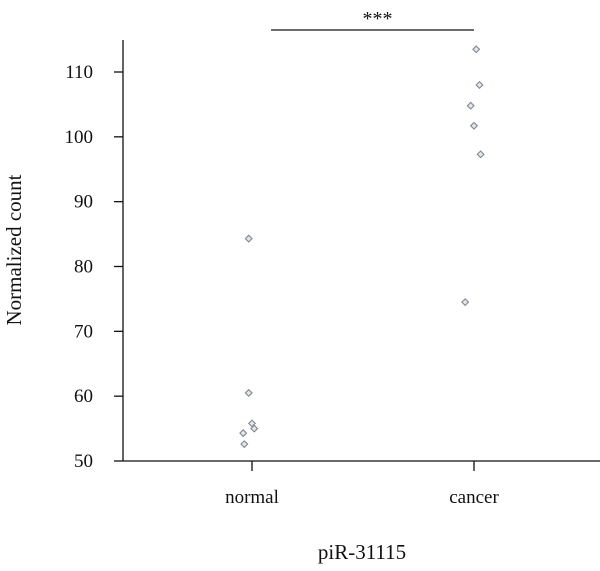 The width and height of the screenshot is (600, 571). What do you see at coordinates (474, 497) in the screenshot?
I see `x-tick-label: cancer` at bounding box center [474, 497].